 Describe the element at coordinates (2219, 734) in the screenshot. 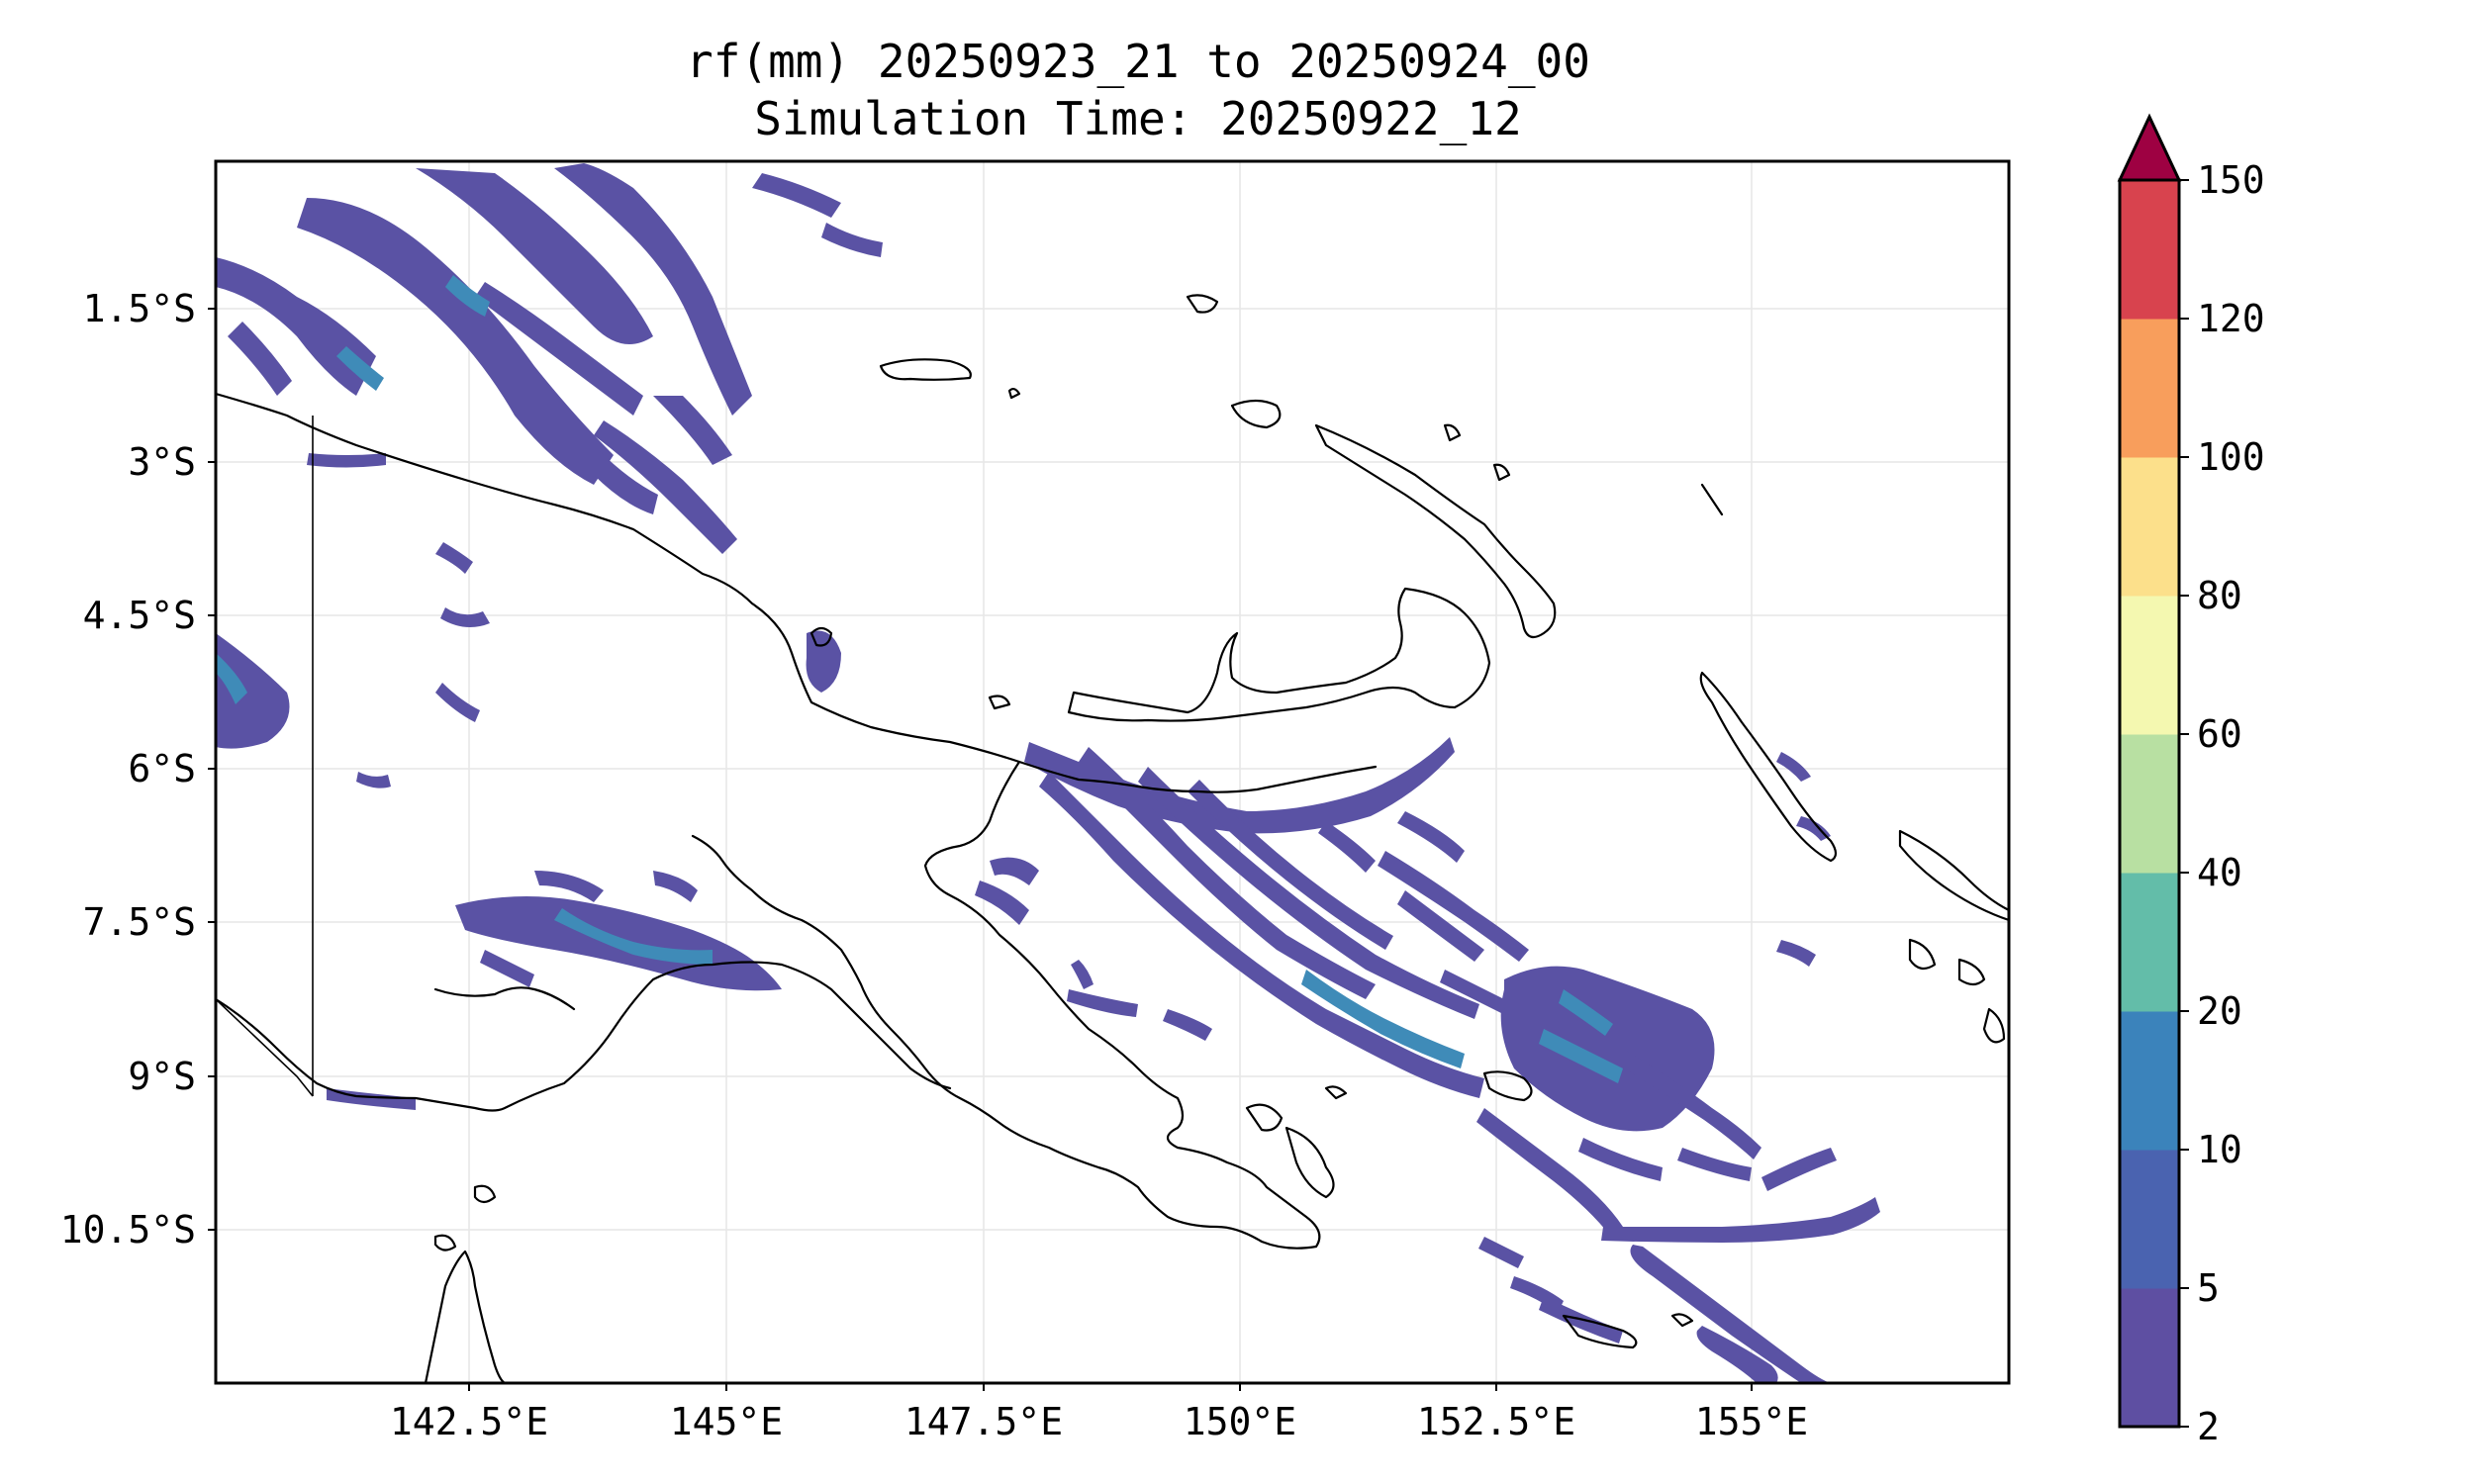

I see `colorbar-tick-label: 60` at that location.